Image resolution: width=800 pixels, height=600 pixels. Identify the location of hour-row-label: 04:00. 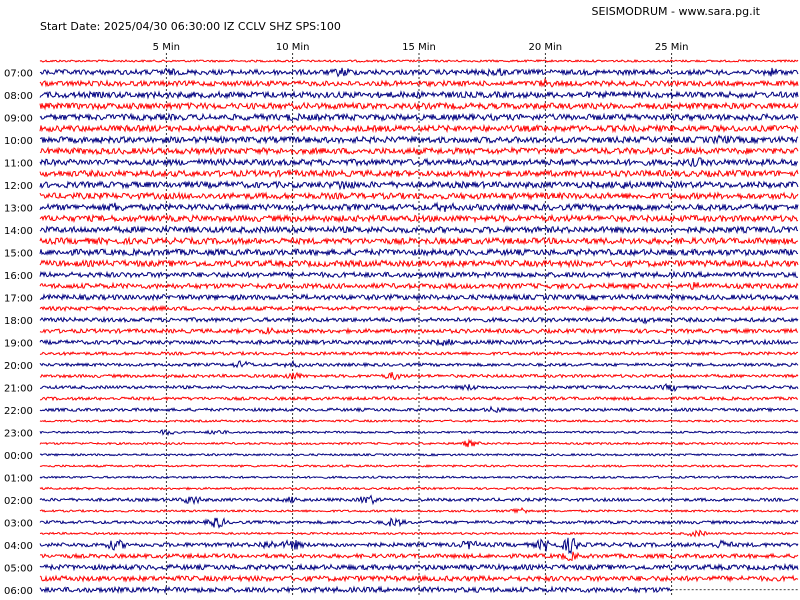
(18, 546).